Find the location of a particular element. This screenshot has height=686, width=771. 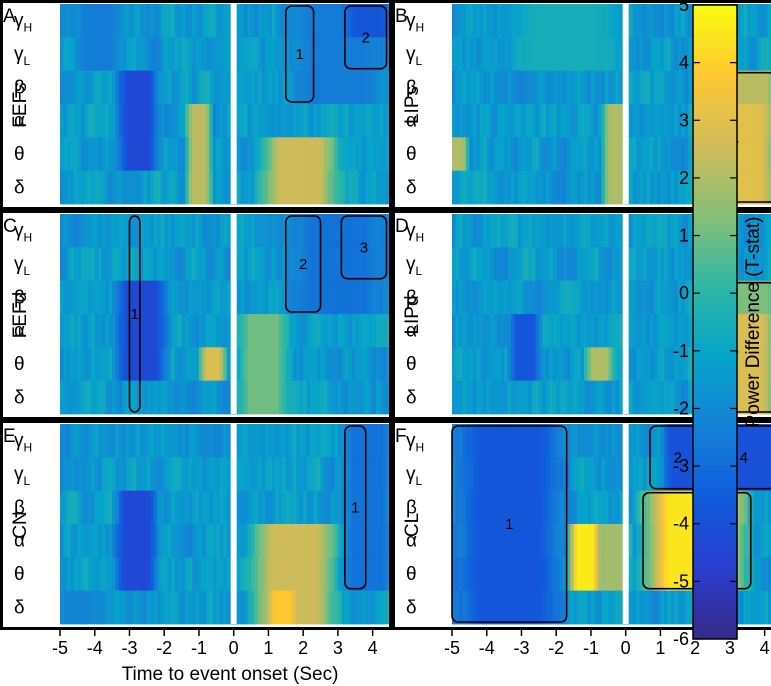

region-label: FEFd is located at coordinates (20, 315).